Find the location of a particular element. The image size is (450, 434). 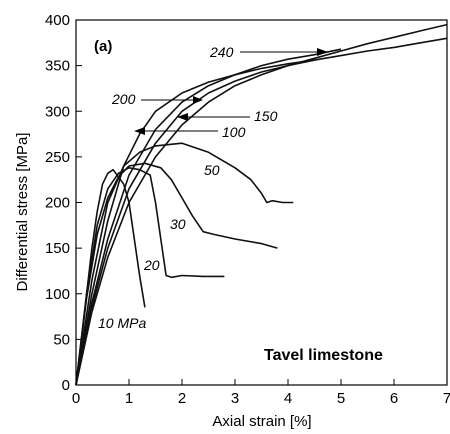

y-axis-label: Differential stress [MPa] is located at coordinates (22, 212).